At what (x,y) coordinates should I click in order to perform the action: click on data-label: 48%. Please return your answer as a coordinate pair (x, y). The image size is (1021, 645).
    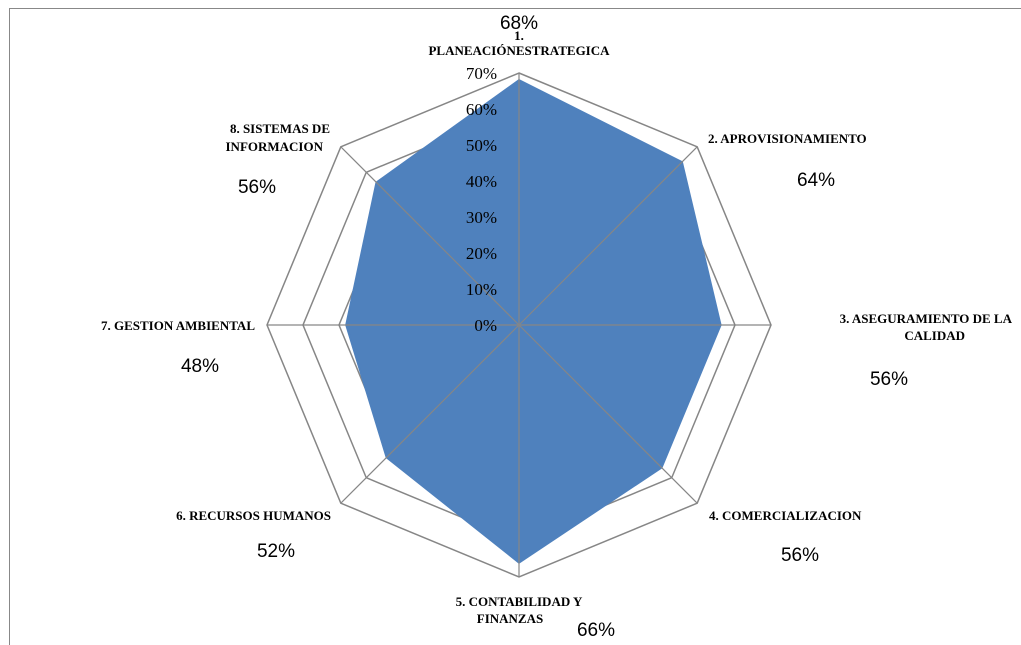
    Looking at the image, I should click on (200, 366).